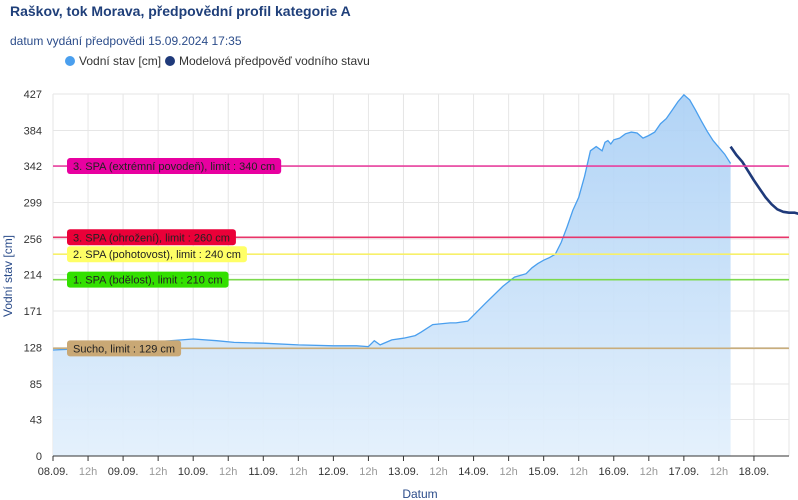  I want to click on threshold-label-text-2: 2. SPA (pohotovost), limit : 240 cm, so click(157, 255).